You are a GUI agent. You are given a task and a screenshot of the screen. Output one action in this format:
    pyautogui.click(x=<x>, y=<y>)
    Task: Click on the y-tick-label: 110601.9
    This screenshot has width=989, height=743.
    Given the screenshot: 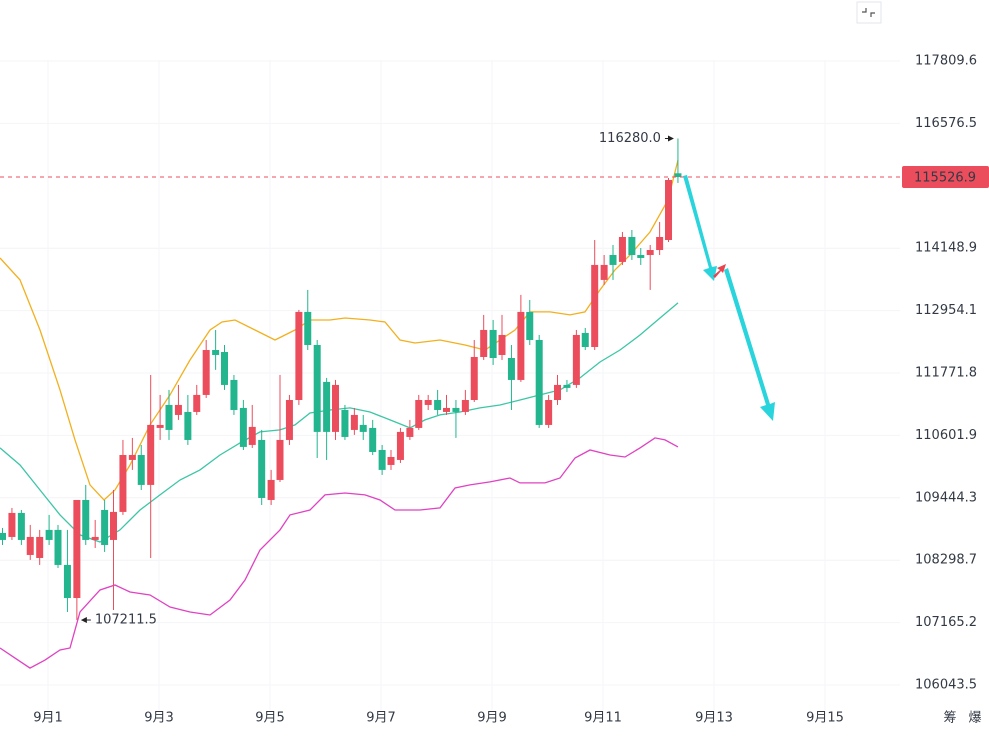 What is the action you would take?
    pyautogui.click(x=946, y=435)
    